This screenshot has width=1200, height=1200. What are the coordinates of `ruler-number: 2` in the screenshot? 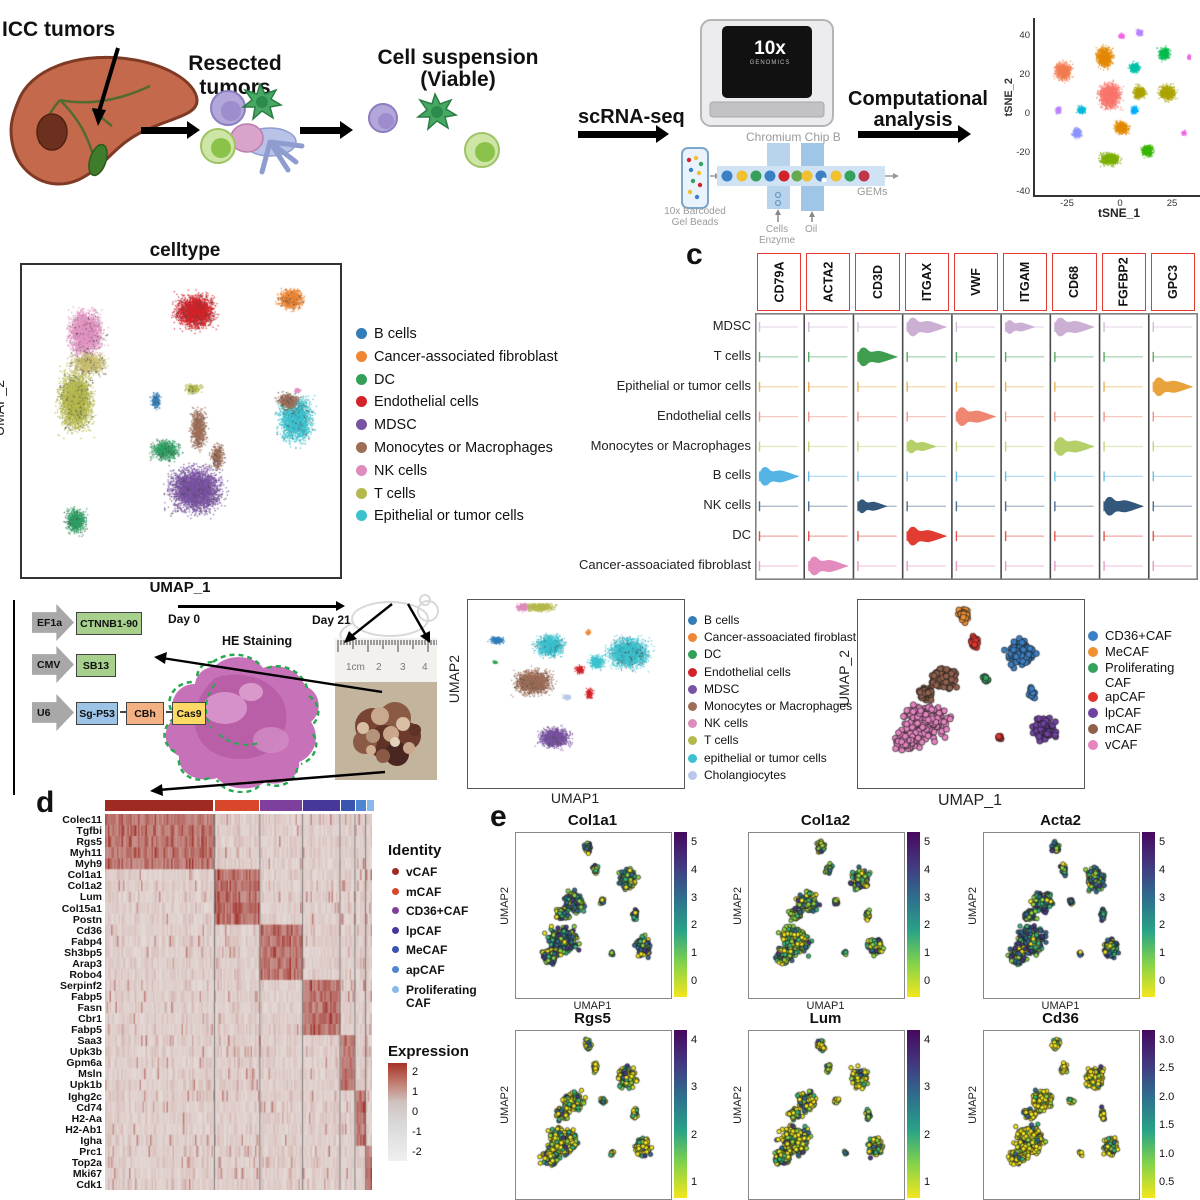 It's located at (379, 667).